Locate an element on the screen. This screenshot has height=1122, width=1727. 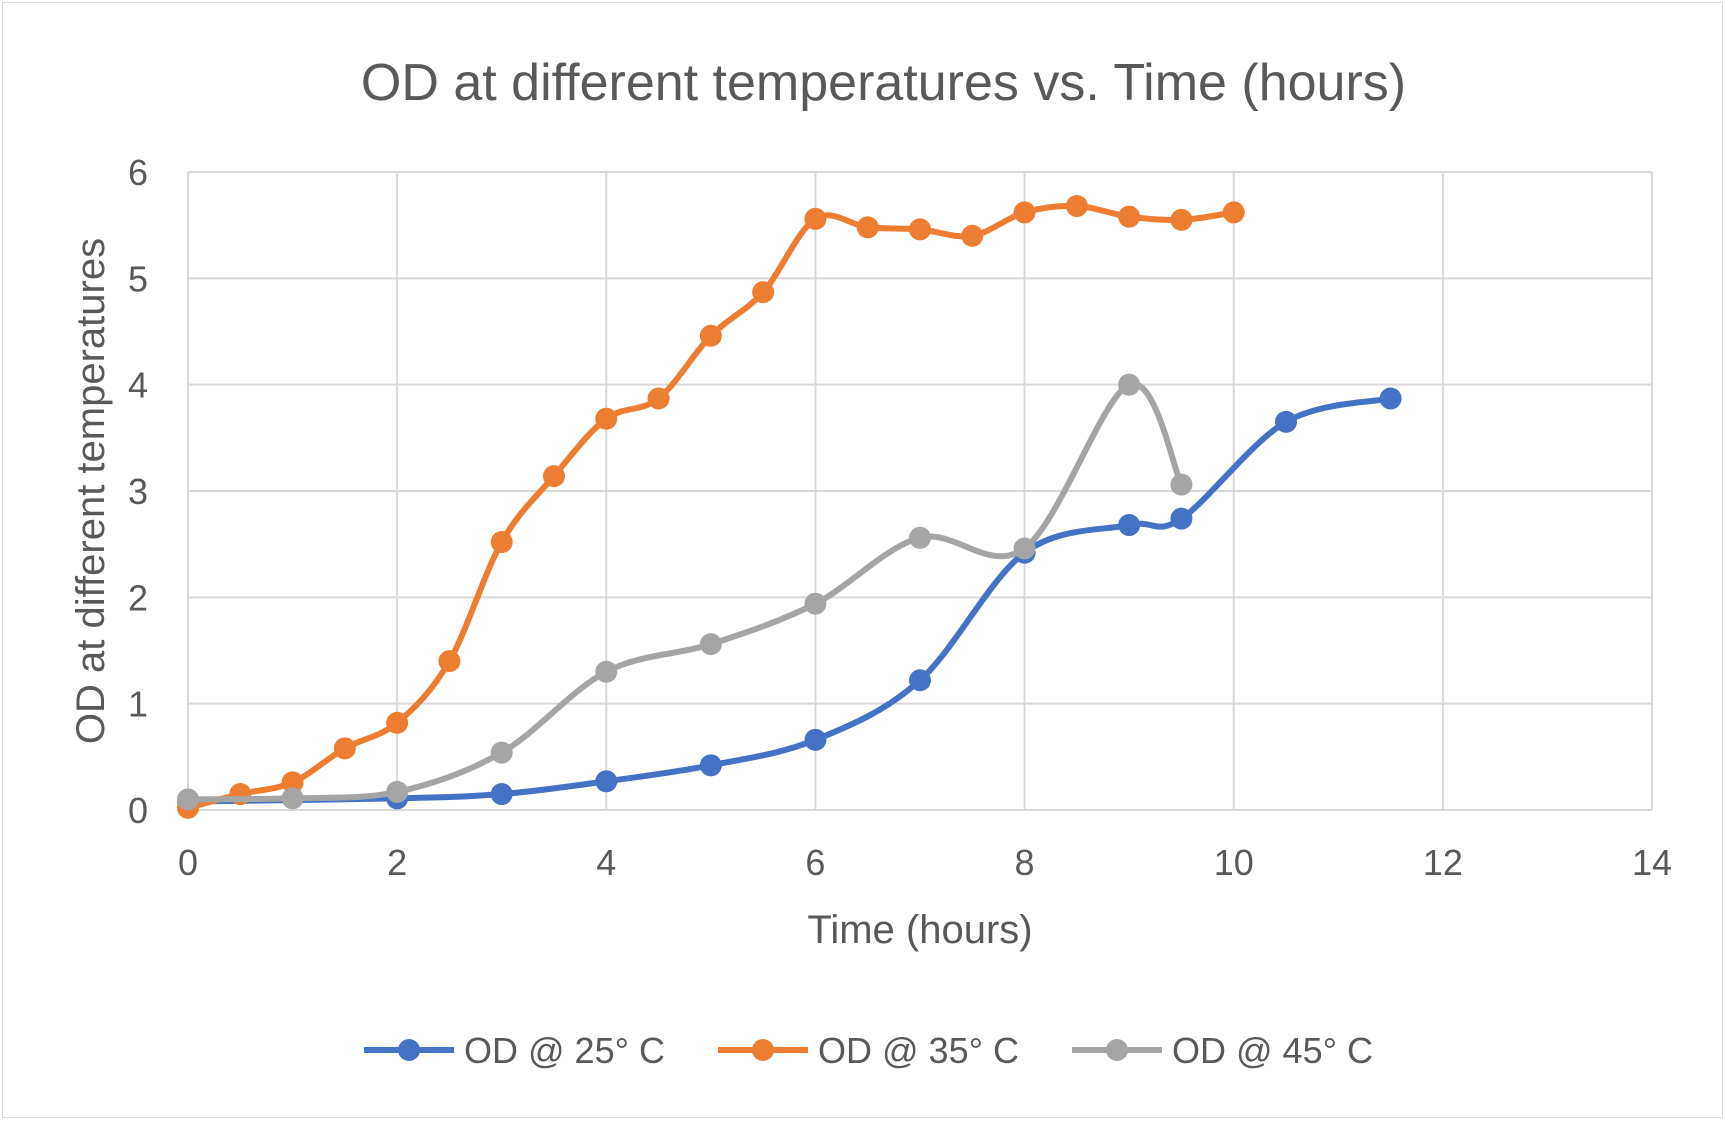
legend-entry: OD @ 45° C is located at coordinates (1222, 1050).